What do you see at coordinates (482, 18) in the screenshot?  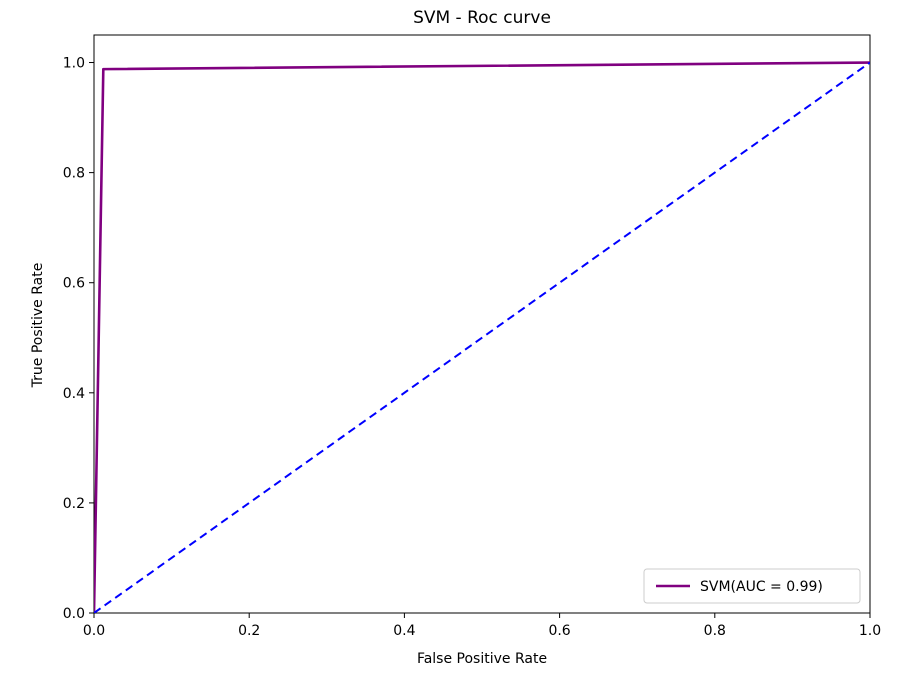 I see `chart-title: SVM - Roc curve` at bounding box center [482, 18].